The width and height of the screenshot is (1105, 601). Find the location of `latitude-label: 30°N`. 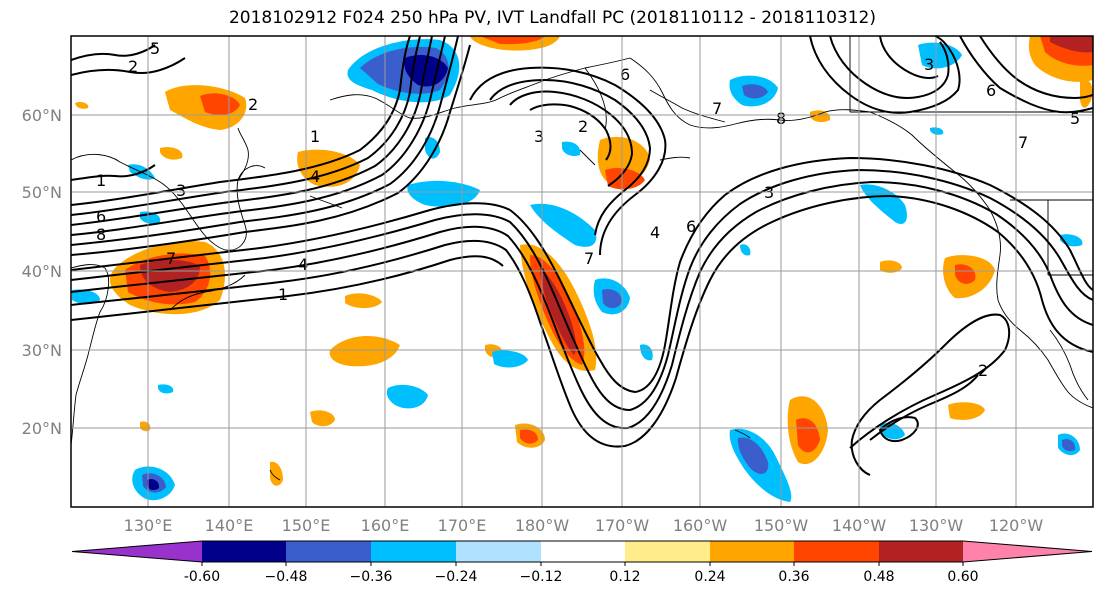

latitude-label: 30°N is located at coordinates (42, 350).